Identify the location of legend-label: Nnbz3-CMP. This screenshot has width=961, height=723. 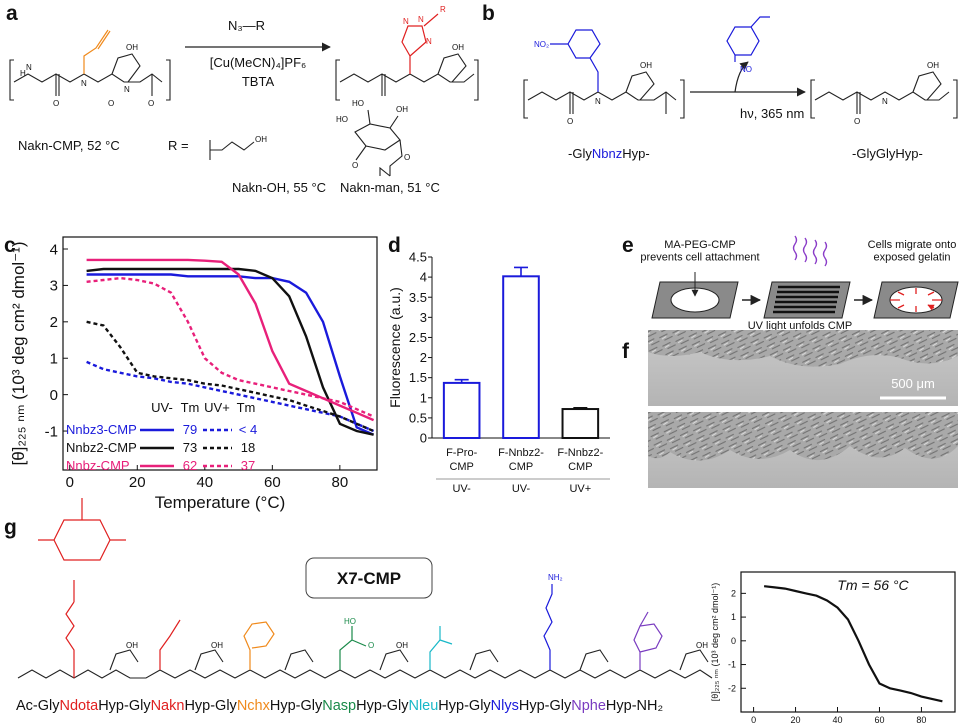
(101, 429).